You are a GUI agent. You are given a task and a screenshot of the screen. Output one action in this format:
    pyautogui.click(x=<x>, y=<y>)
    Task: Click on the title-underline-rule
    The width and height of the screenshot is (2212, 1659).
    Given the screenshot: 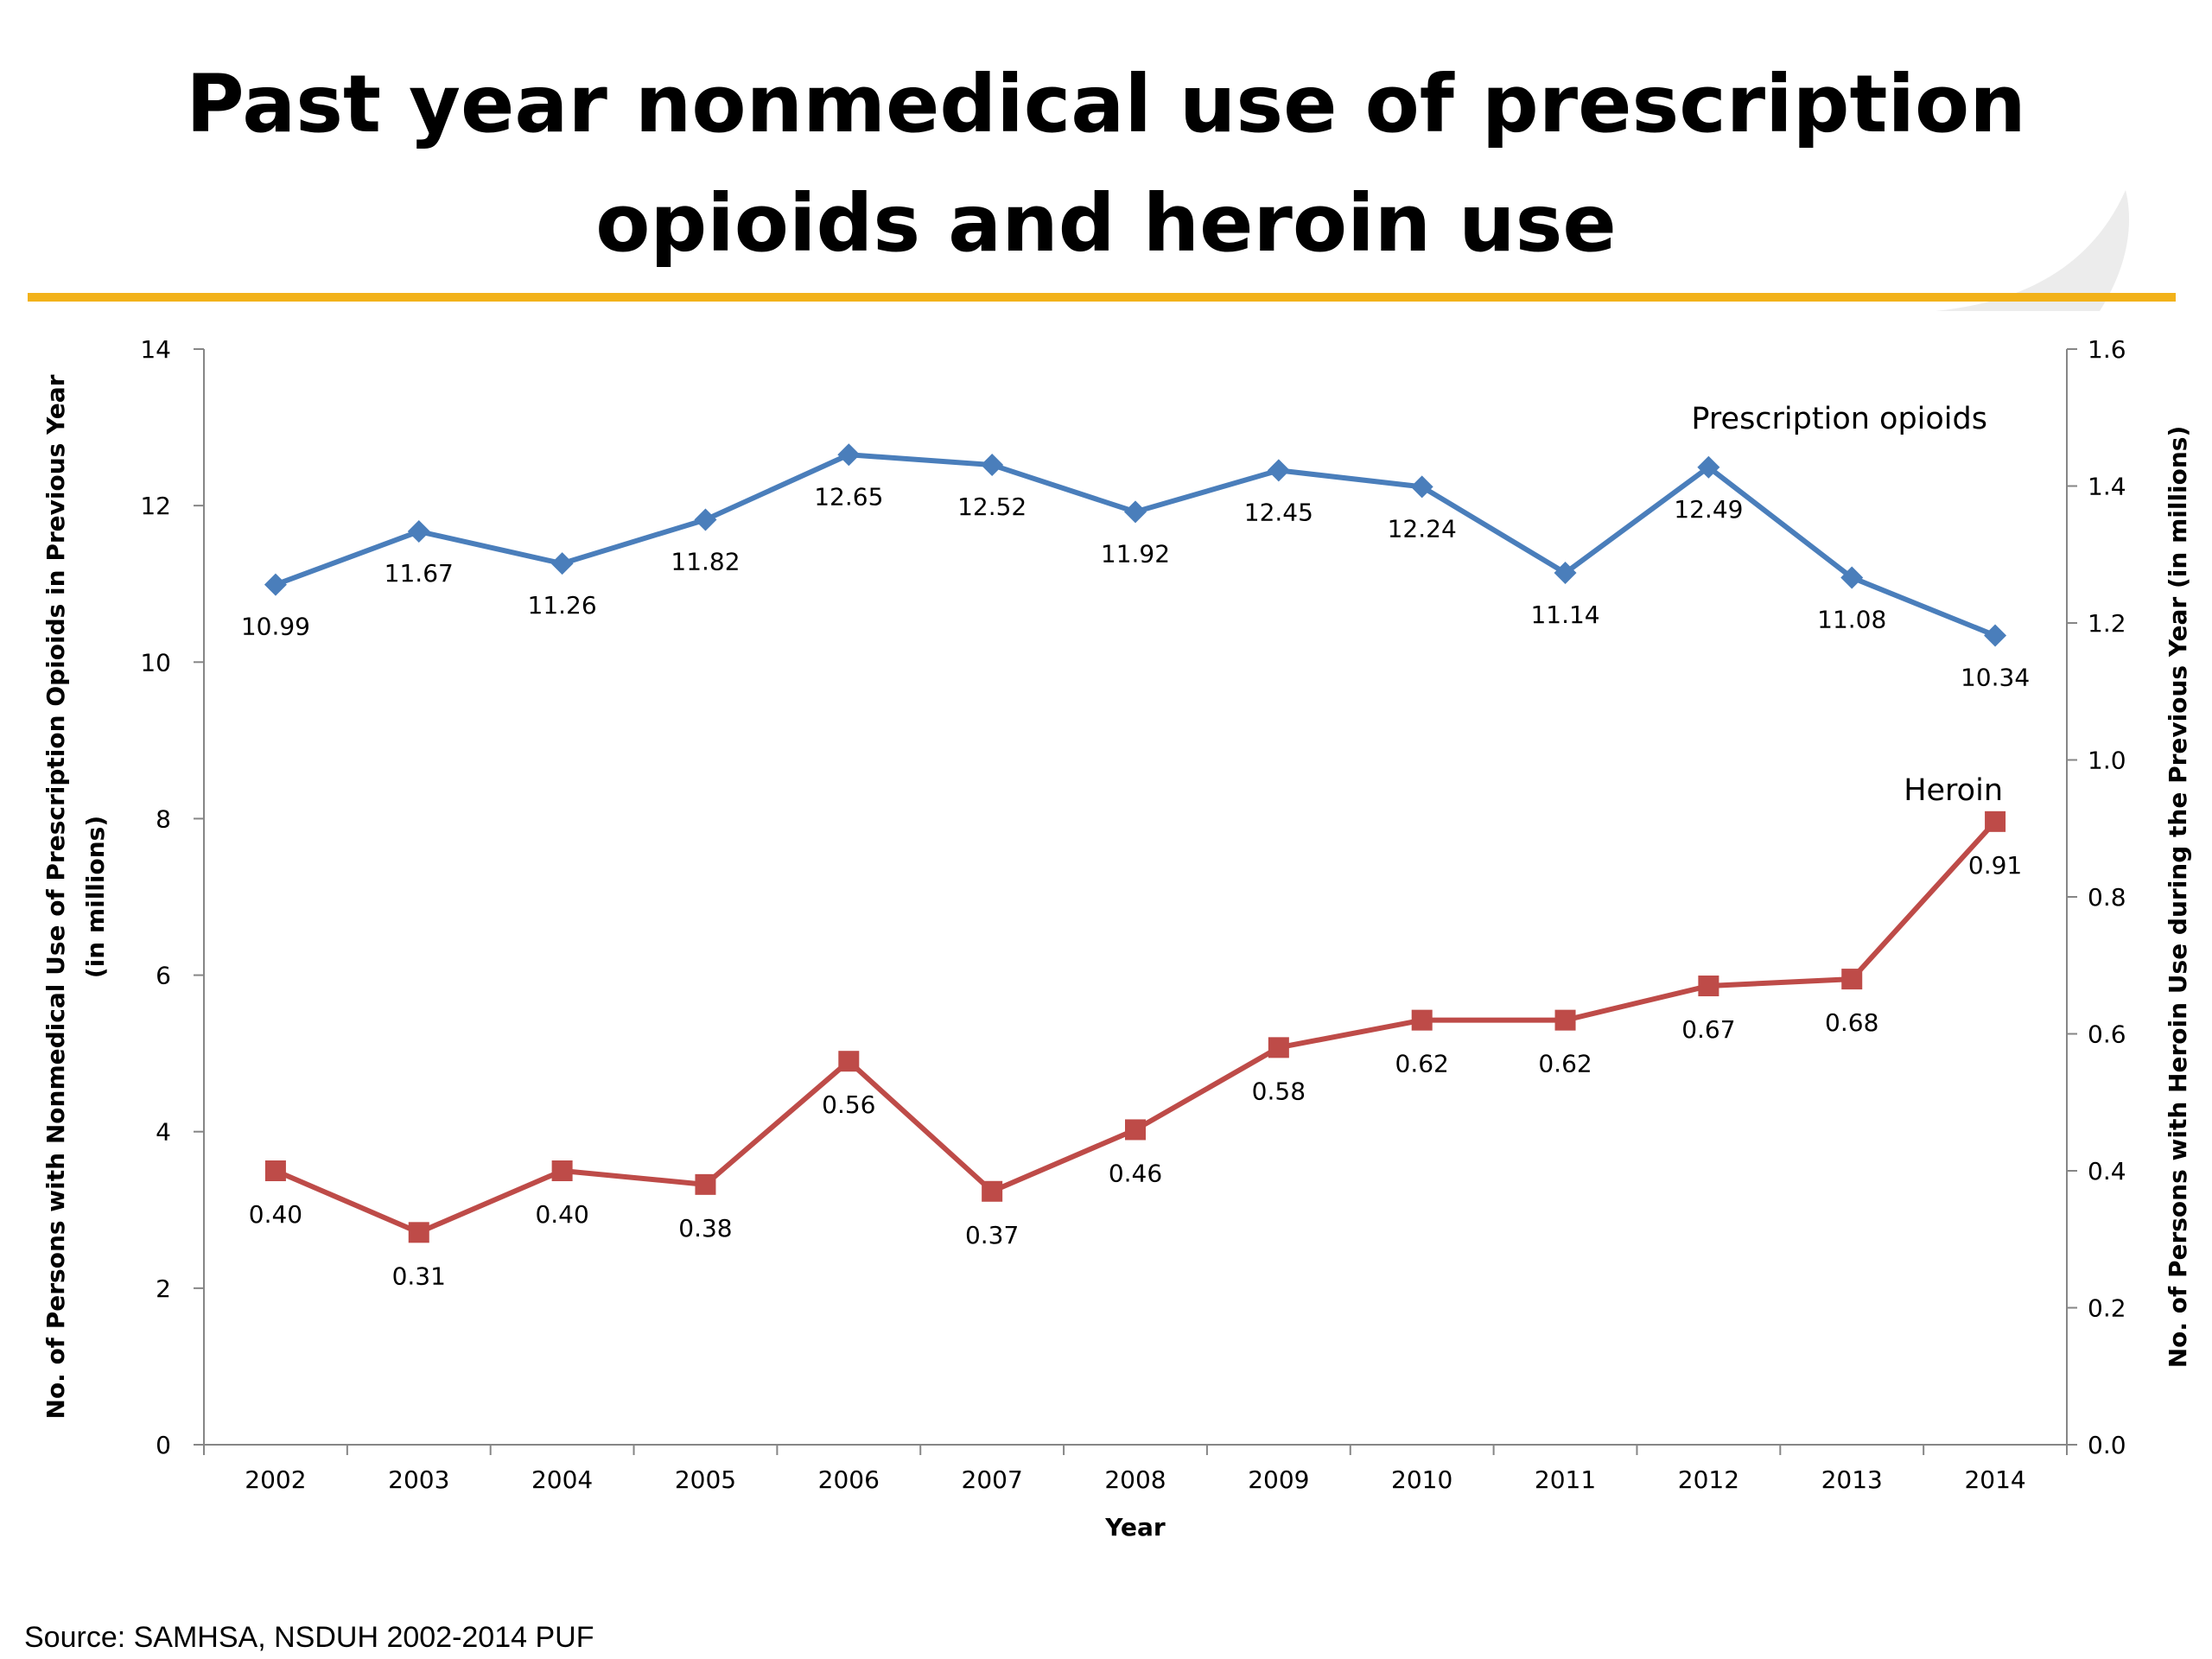 What is the action you would take?
    pyautogui.click(x=1102, y=297)
    